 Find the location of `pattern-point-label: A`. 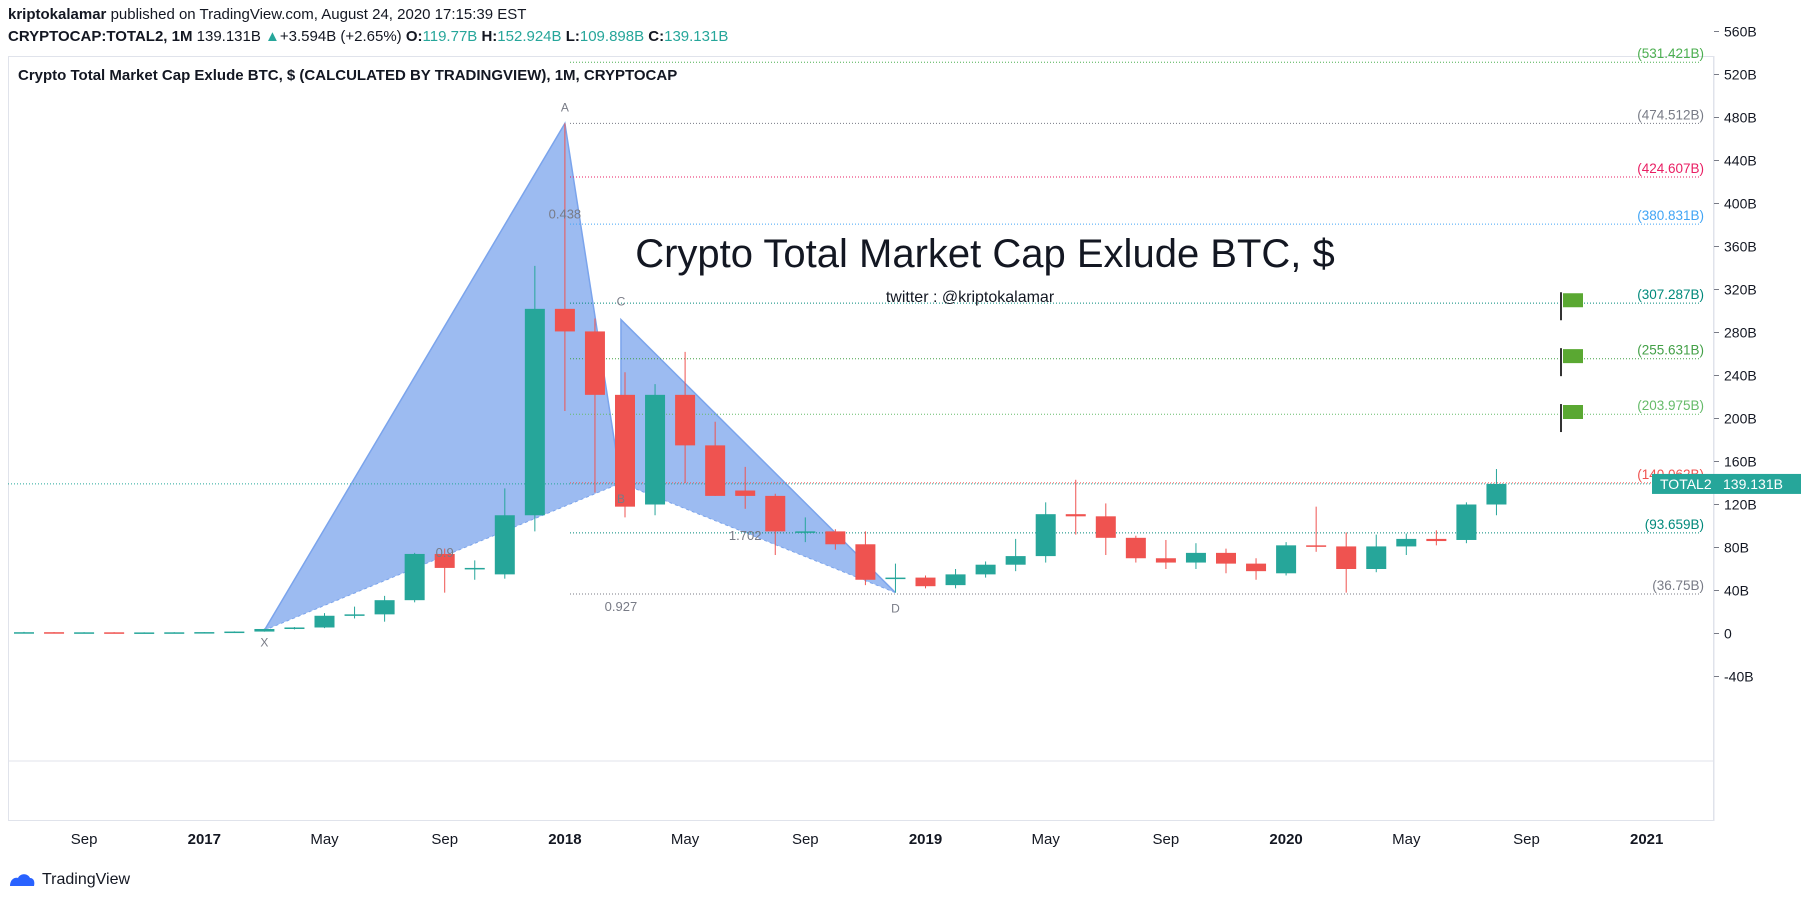

pattern-point-label: A is located at coordinates (565, 107).